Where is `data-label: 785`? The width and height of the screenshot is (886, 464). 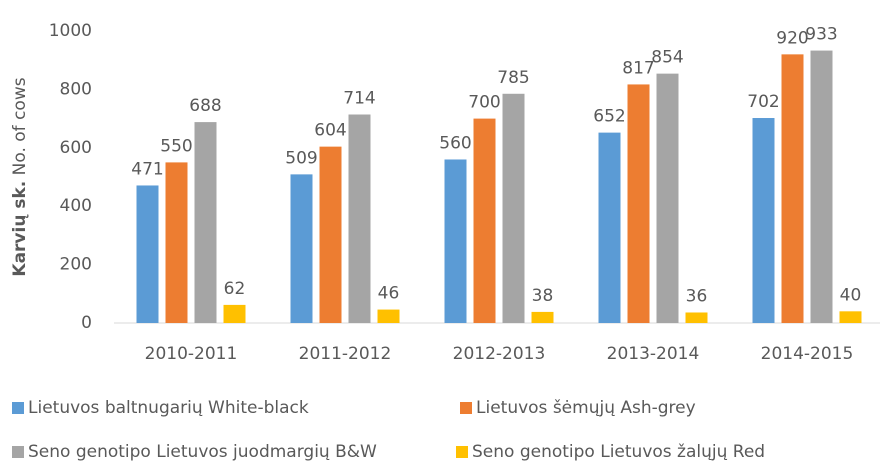
data-label: 785 is located at coordinates (513, 78).